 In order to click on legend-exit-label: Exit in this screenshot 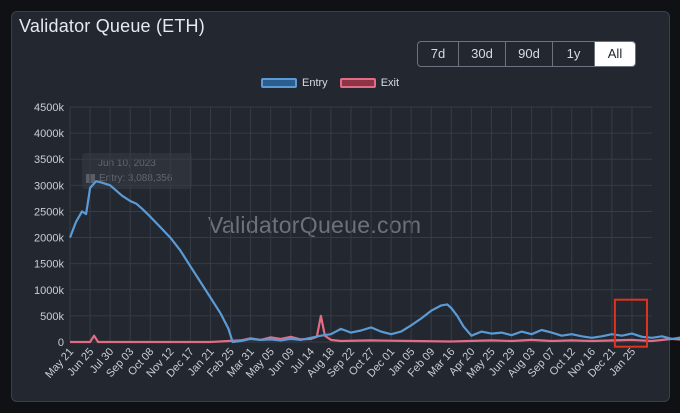, I will do `click(390, 83)`.